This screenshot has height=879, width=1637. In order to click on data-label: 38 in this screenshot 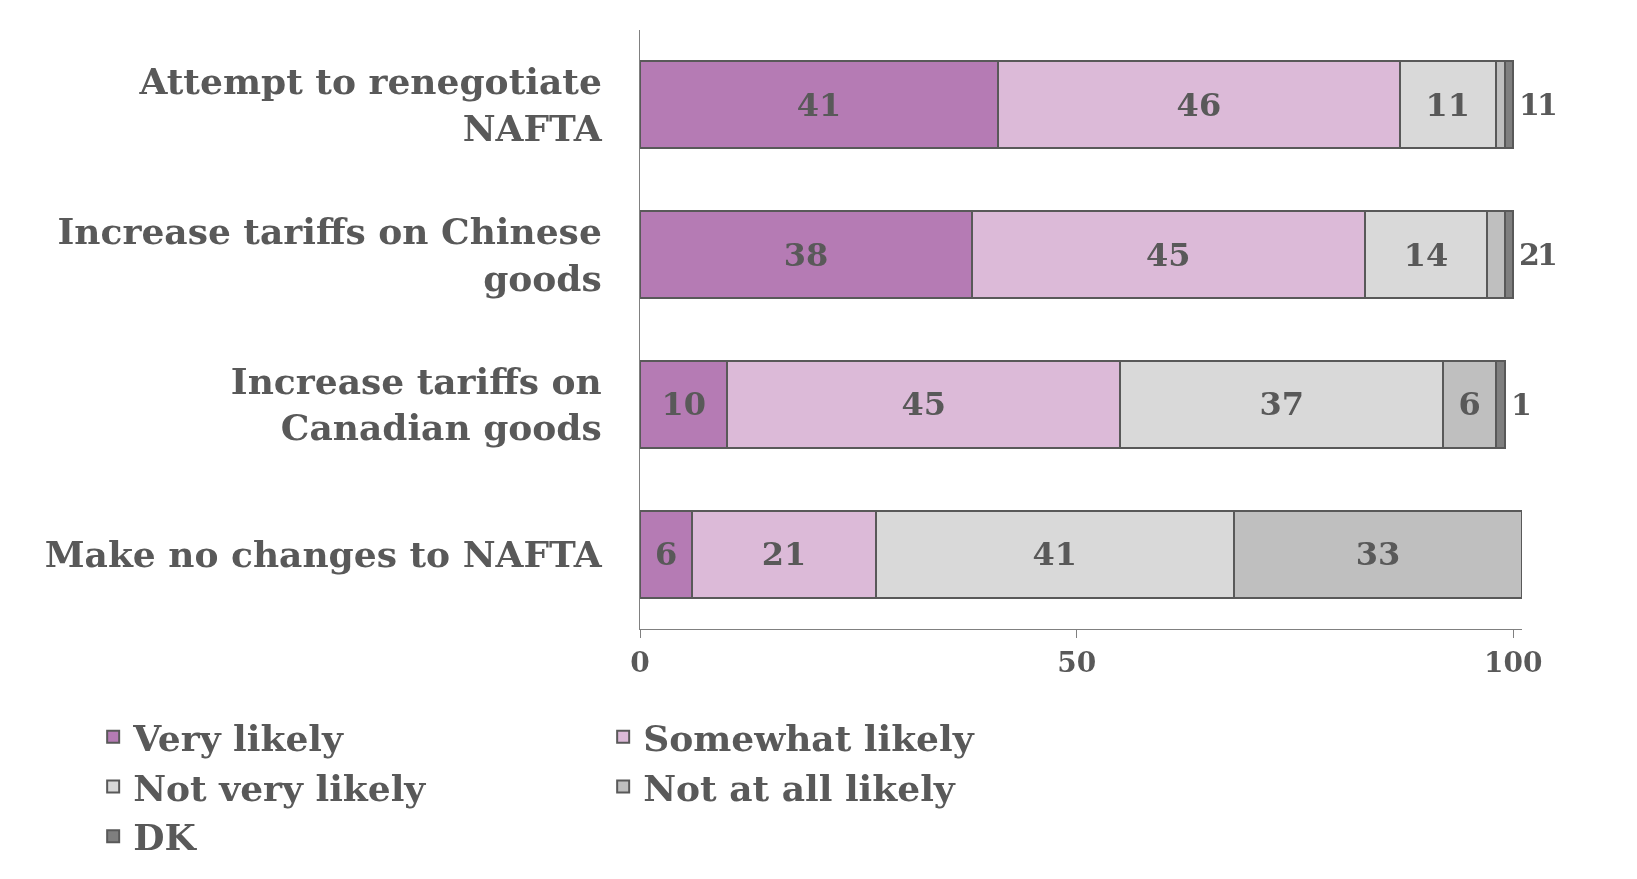, I will do `click(806, 254)`.